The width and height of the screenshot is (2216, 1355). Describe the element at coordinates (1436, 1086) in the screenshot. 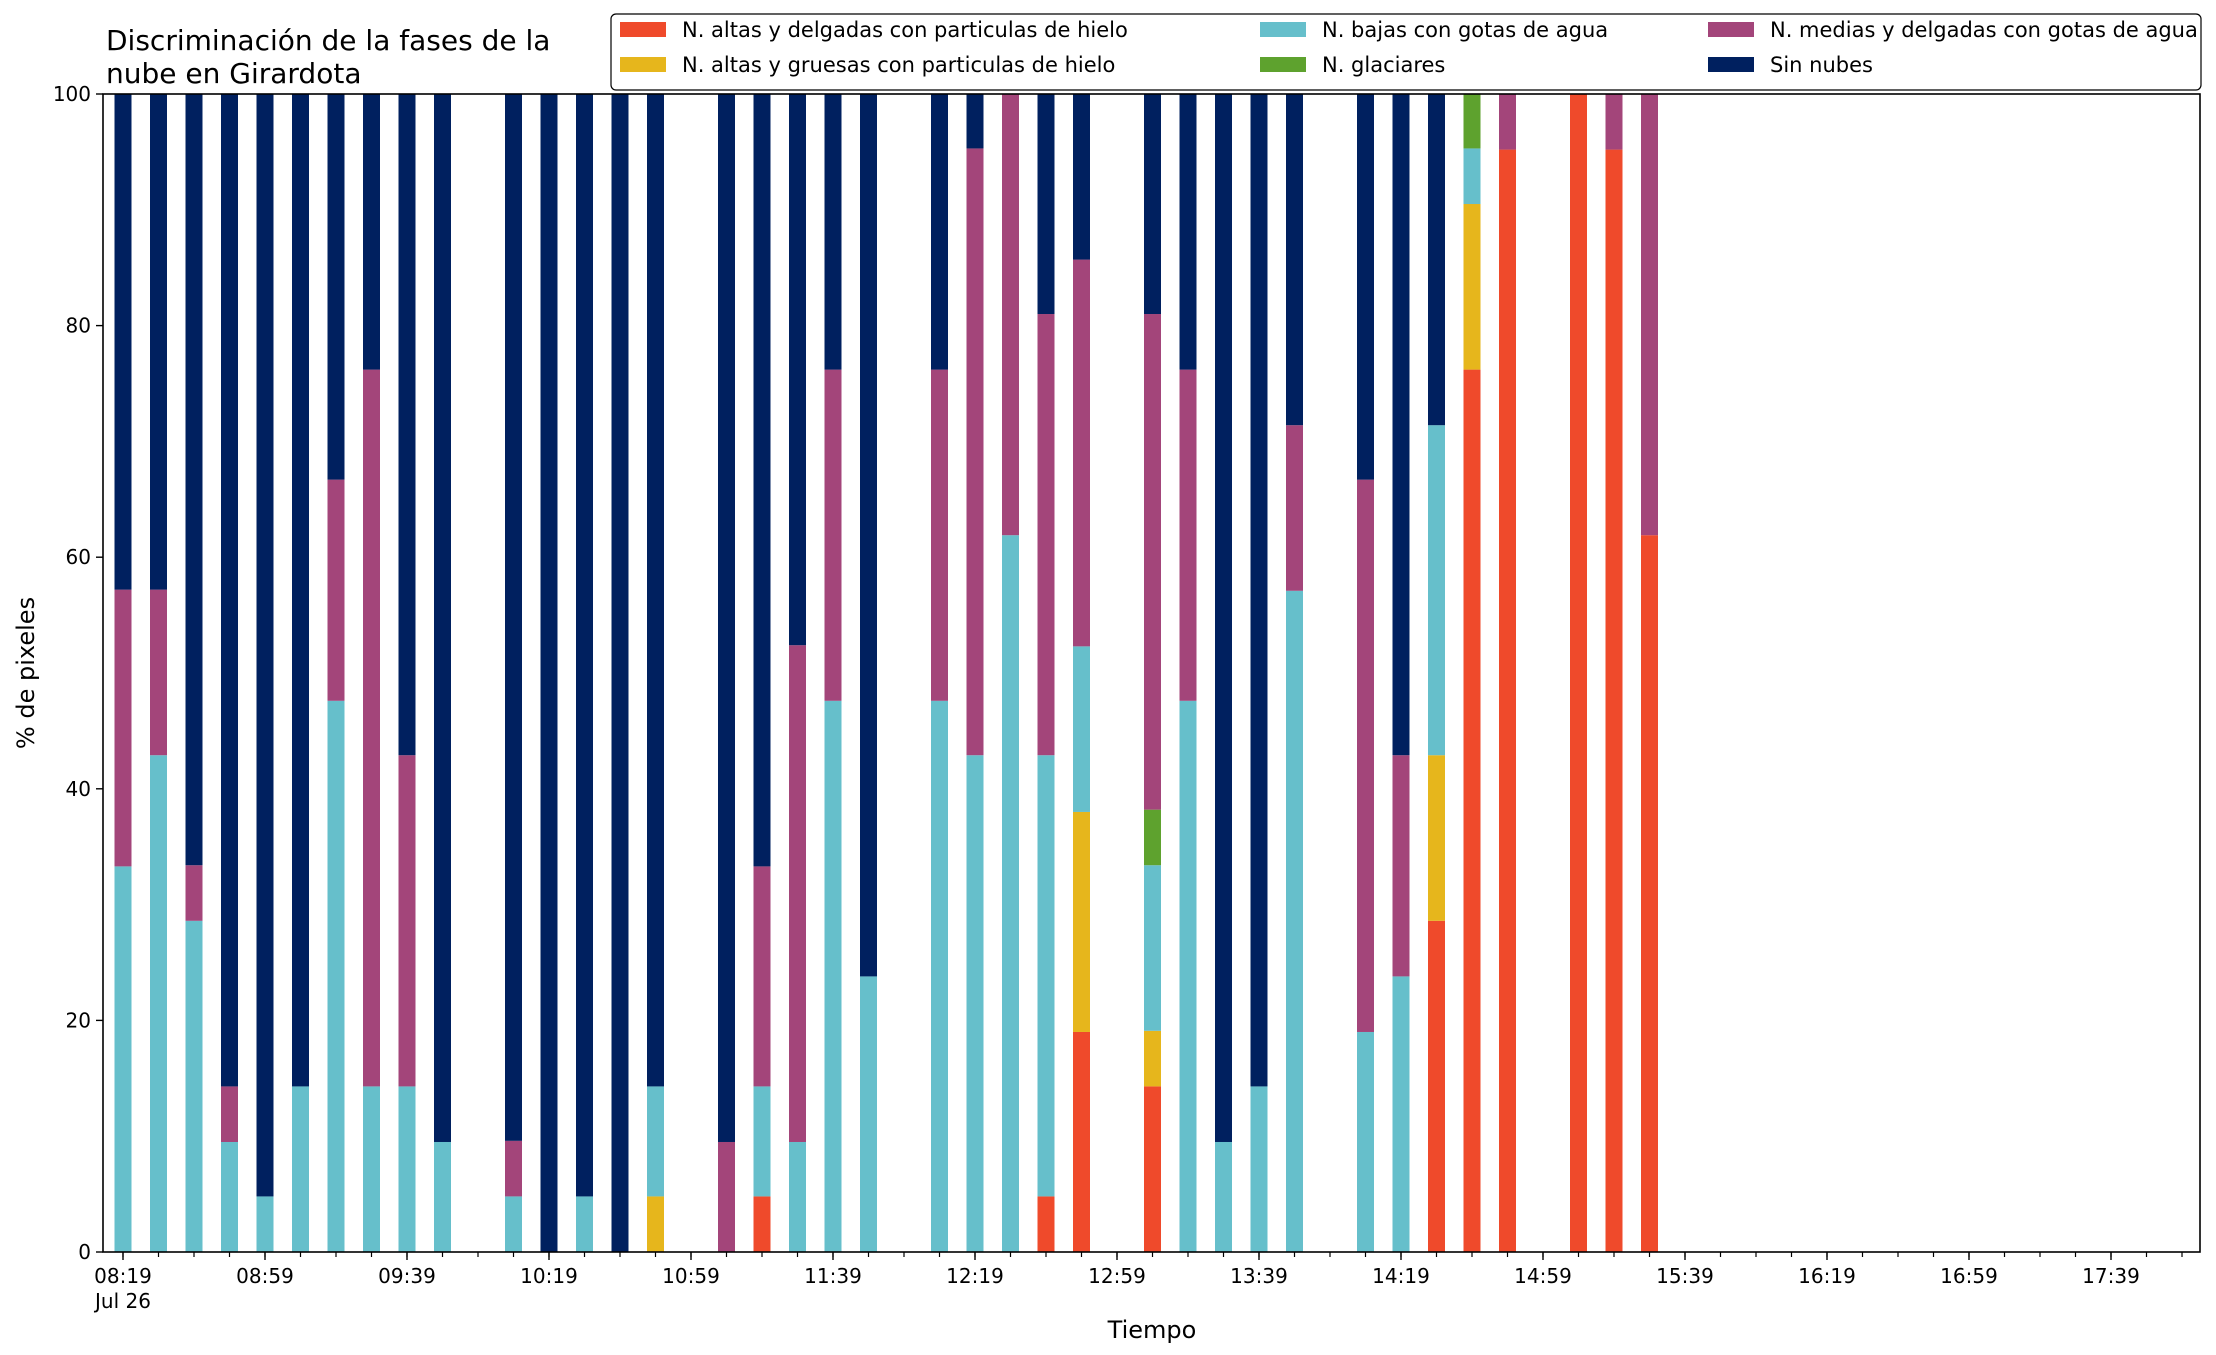

I see `bar-1429-altas_delgadas` at that location.